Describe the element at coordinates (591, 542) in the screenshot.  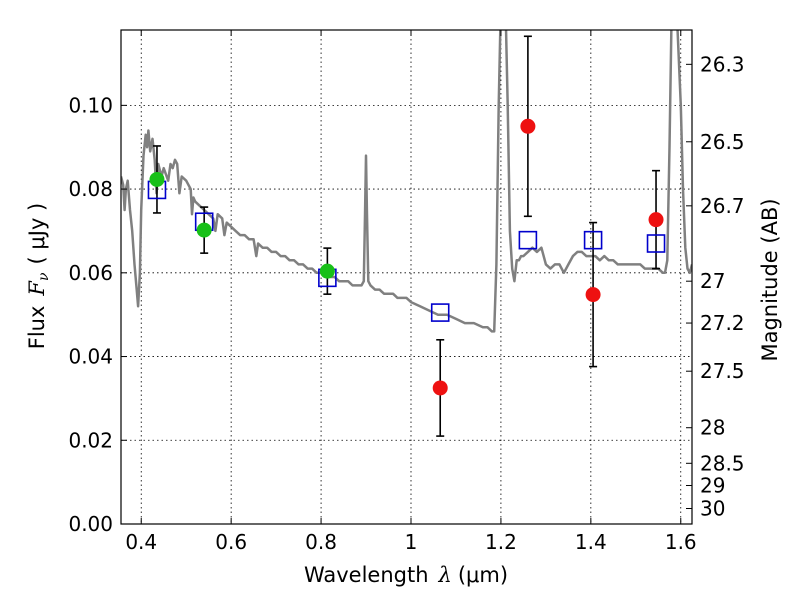
I see `x-tick-label: 1.4` at that location.